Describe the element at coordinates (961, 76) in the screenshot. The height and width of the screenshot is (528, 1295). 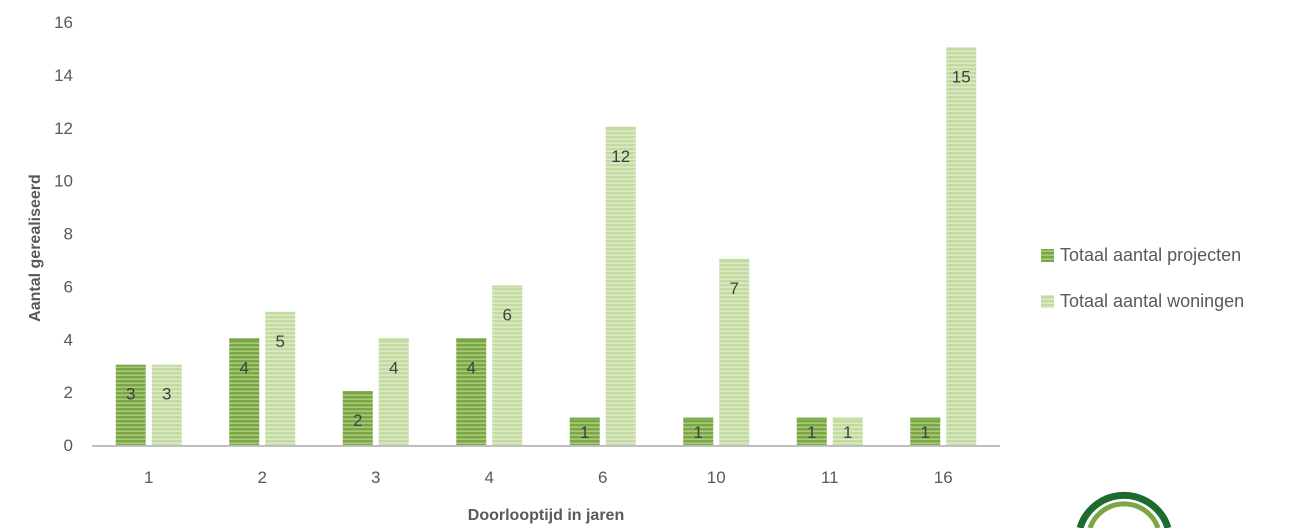
I see `data-label: 15` at that location.